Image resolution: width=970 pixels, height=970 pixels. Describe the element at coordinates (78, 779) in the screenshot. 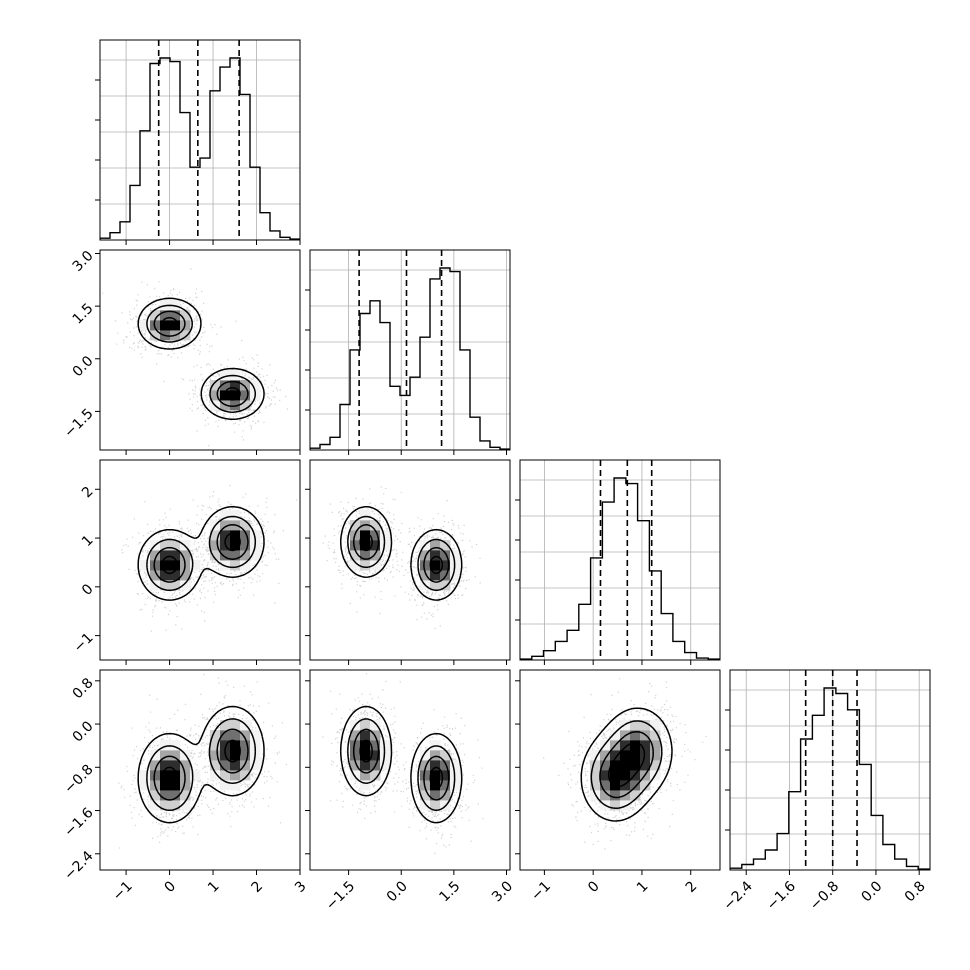

I see `y-tick-label: −0.8` at that location.